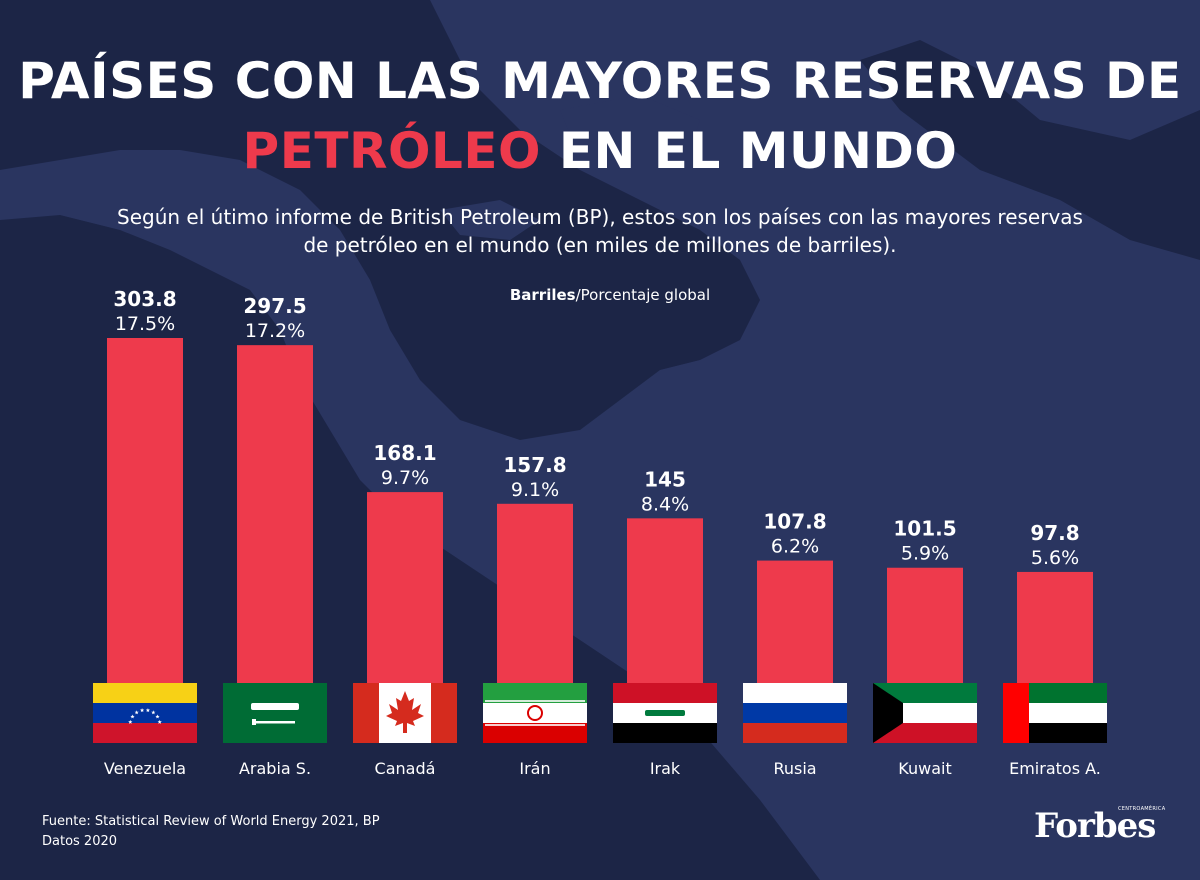 The height and width of the screenshot is (880, 1200). I want to click on forbes-logo-subtitle: CENTROAMÉRICA, so click(1142, 809).